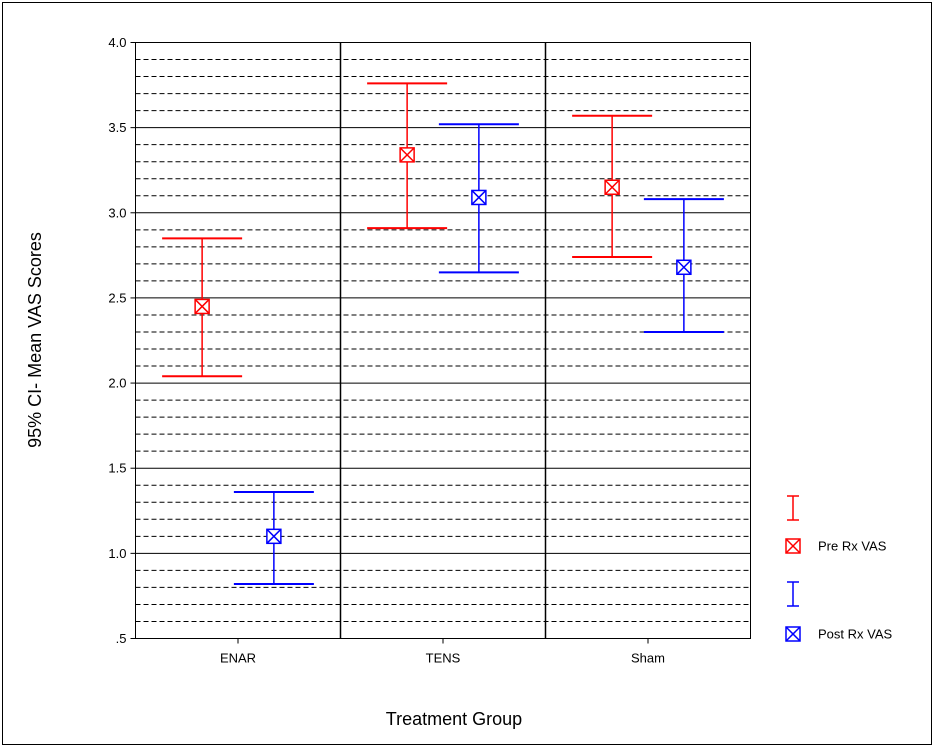 The height and width of the screenshot is (747, 934). Describe the element at coordinates (117, 297) in the screenshot. I see `y-tick-label: 2.5` at that location.